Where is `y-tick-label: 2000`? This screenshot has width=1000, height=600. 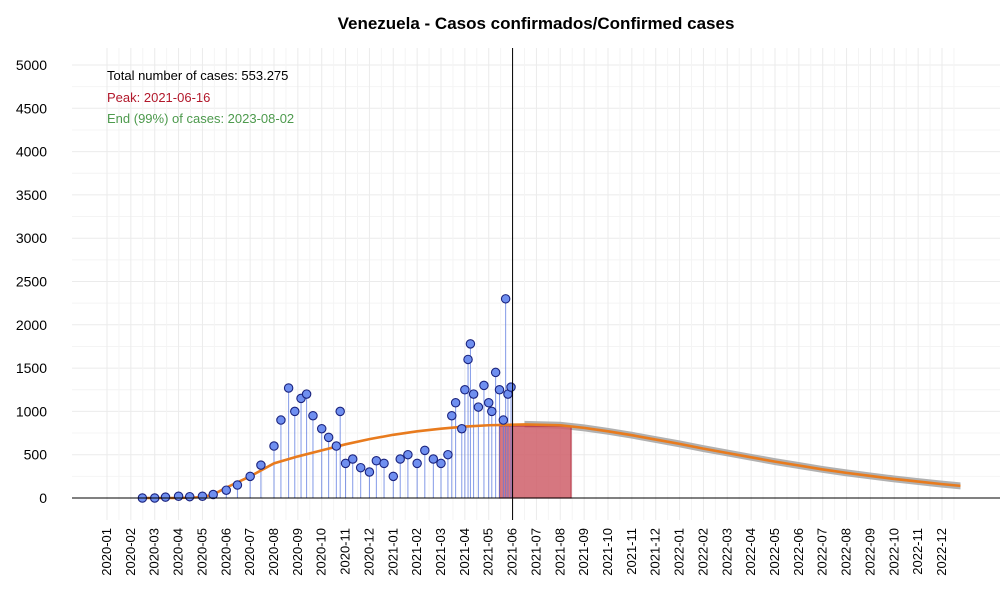 y-tick-label: 2000 is located at coordinates (31, 325).